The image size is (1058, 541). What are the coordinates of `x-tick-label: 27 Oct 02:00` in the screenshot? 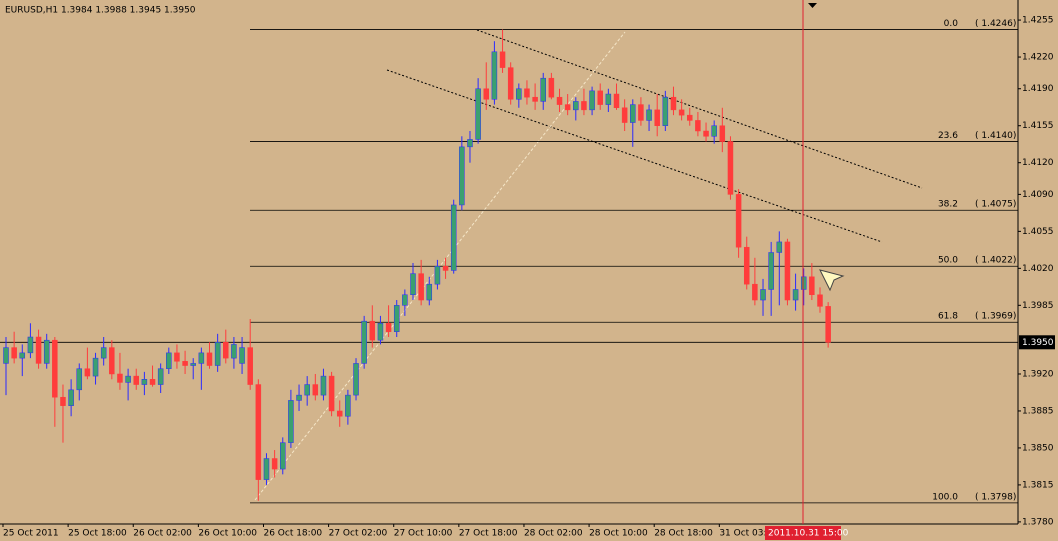 It's located at (358, 534).